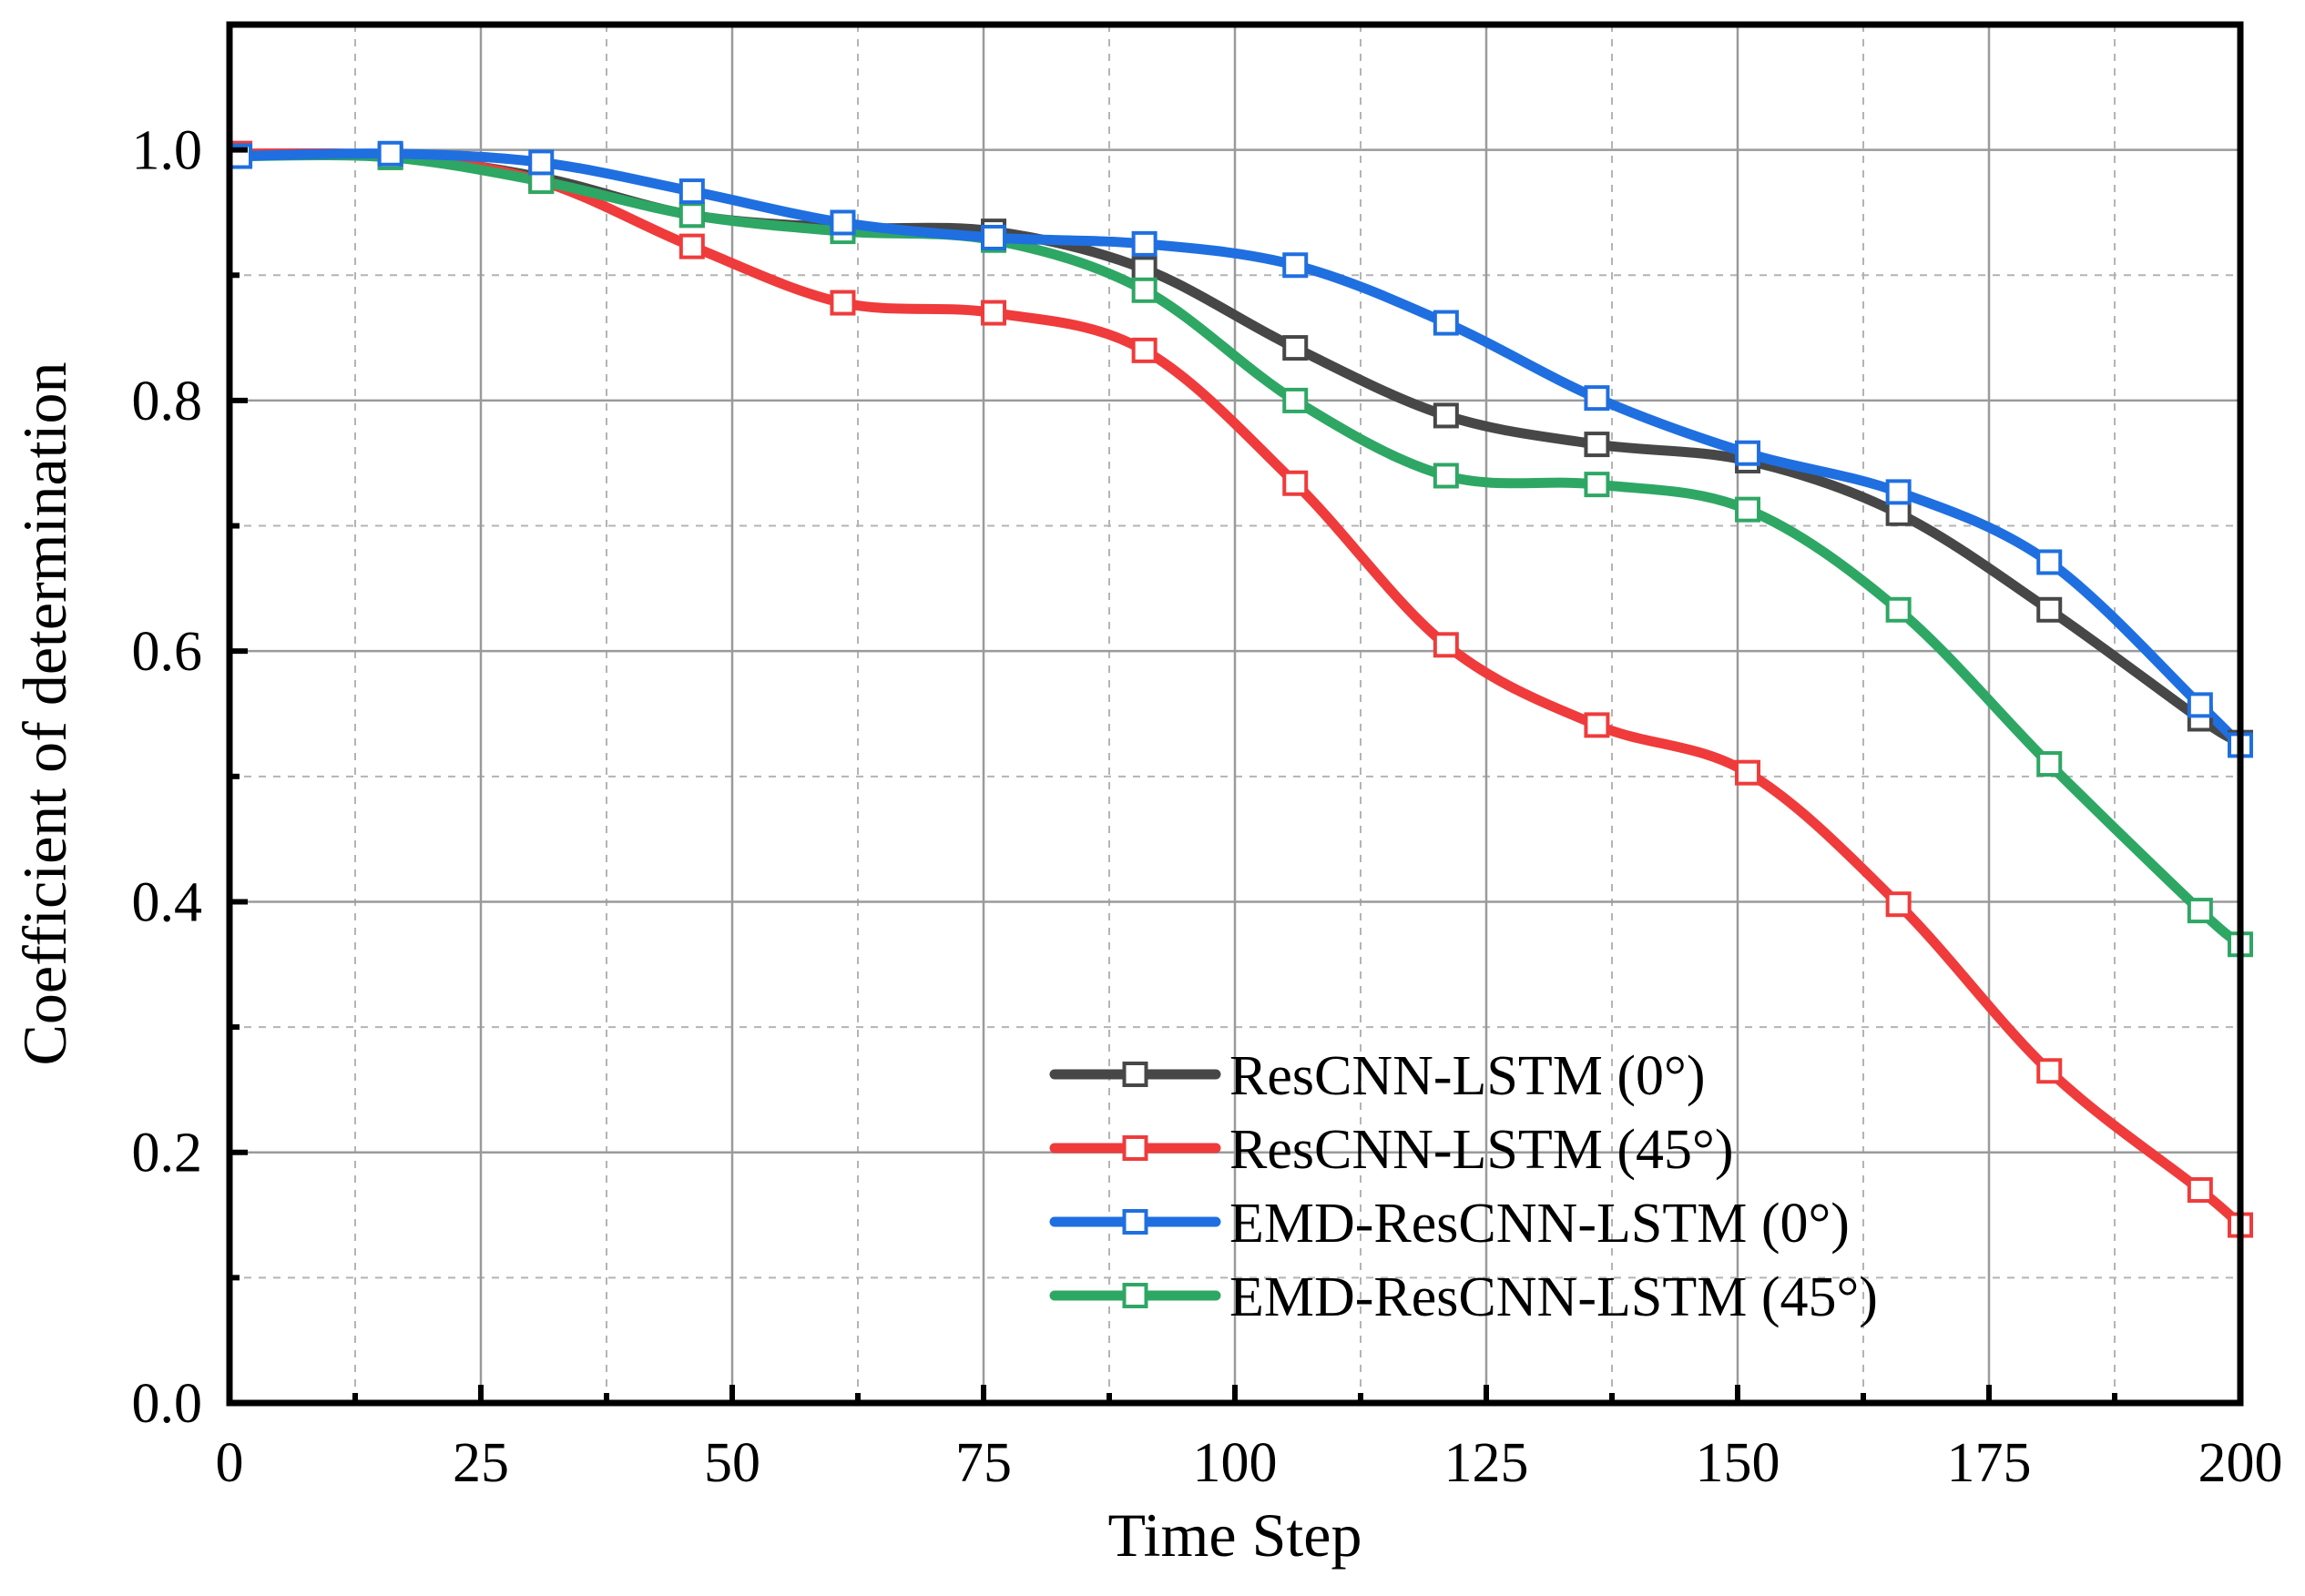 This screenshot has height=1596, width=2305. Describe the element at coordinates (1236, 1463) in the screenshot. I see `x-tick-label: 100` at that location.